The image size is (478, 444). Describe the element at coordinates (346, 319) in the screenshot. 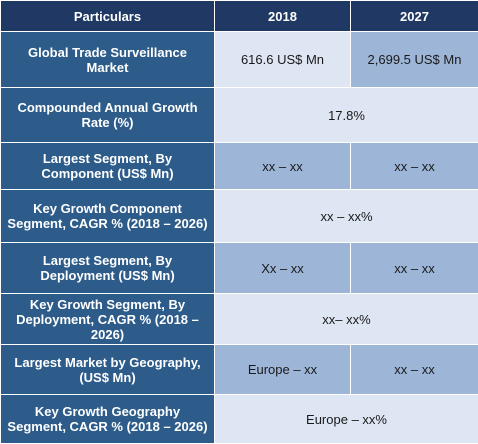

I see `value-merged: xx– xx%` at that location.